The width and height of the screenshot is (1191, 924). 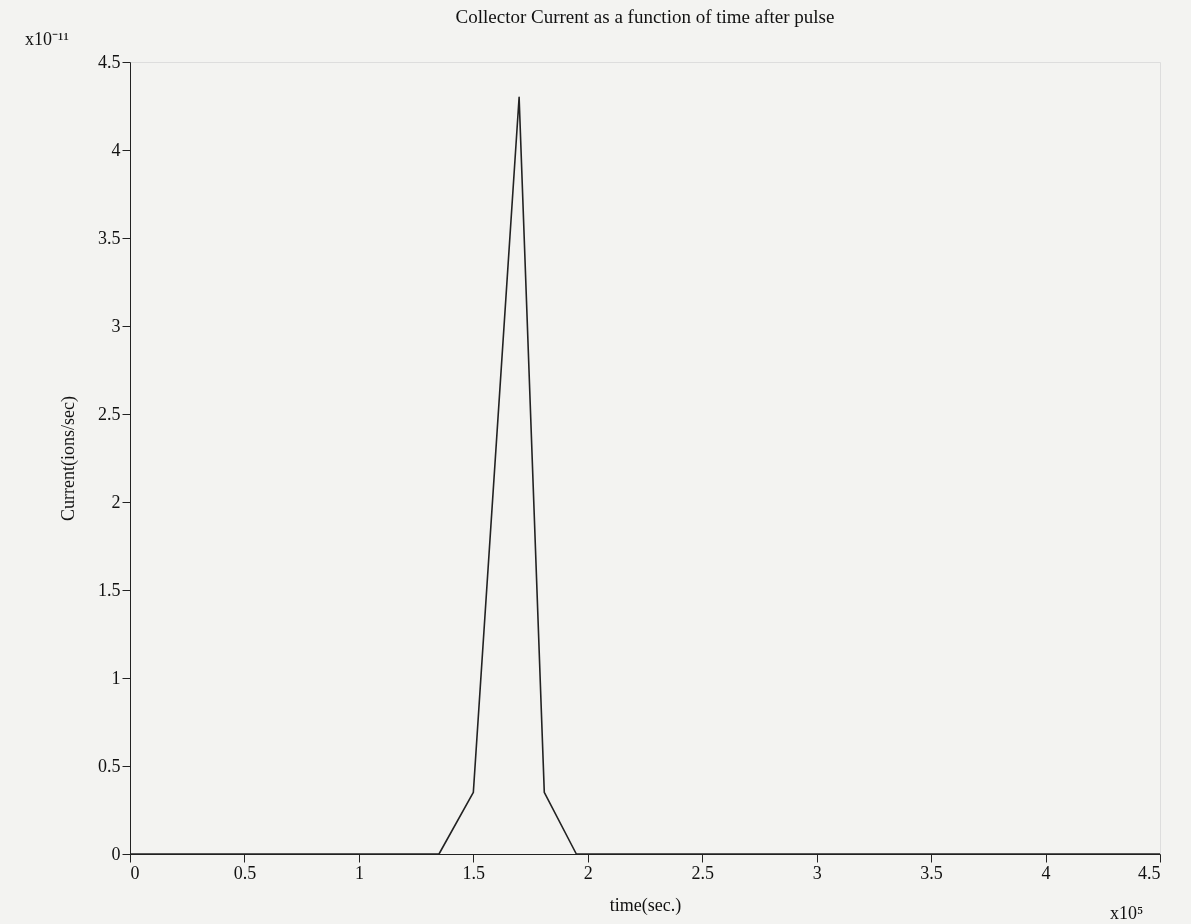 I want to click on x-tick-label: 0.5, so click(x=245, y=872).